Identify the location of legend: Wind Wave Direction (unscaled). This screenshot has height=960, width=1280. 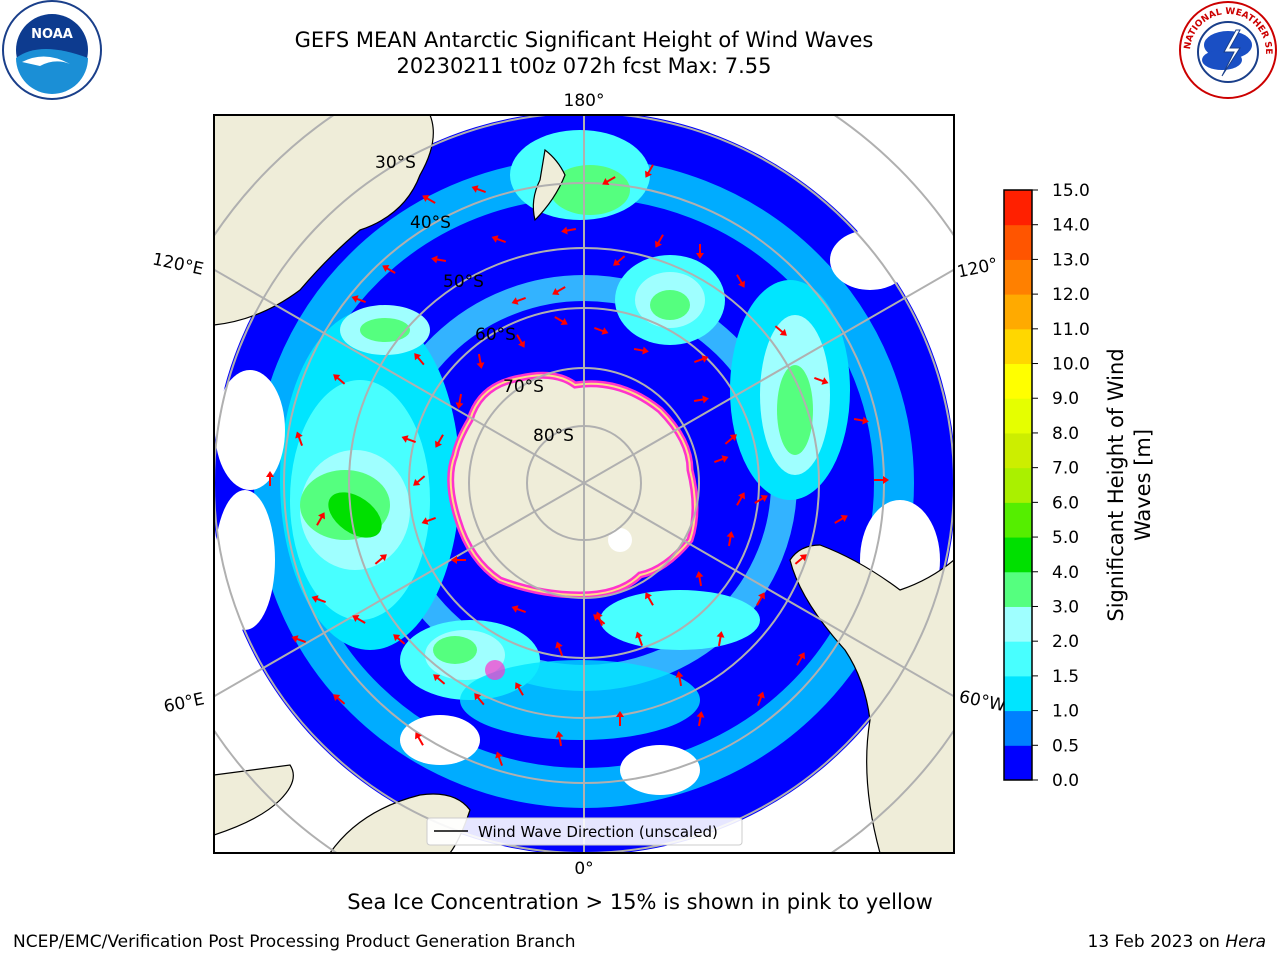
(584, 831).